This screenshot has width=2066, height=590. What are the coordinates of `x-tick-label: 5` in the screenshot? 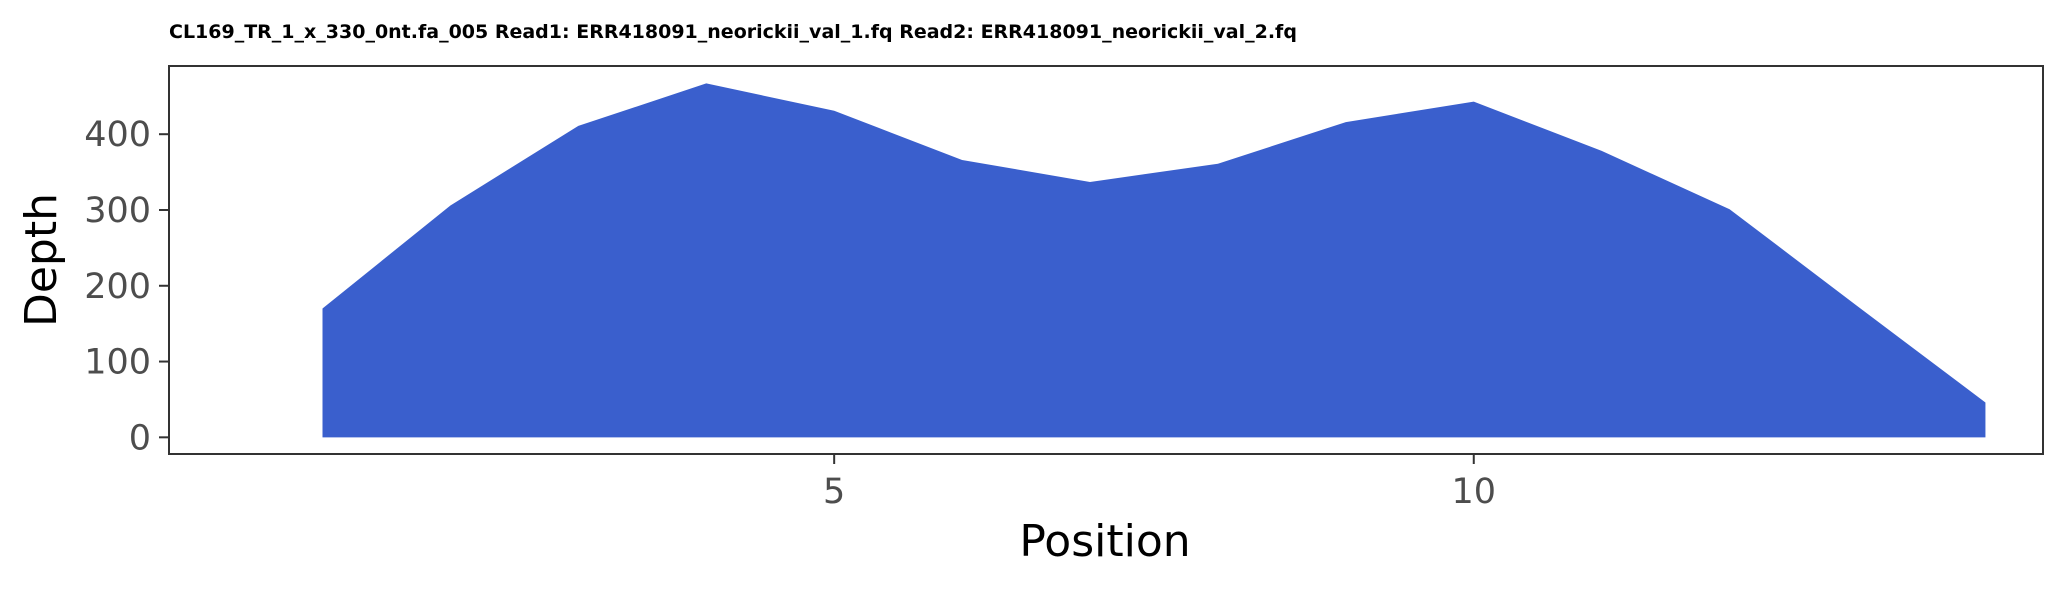 It's located at (834, 492).